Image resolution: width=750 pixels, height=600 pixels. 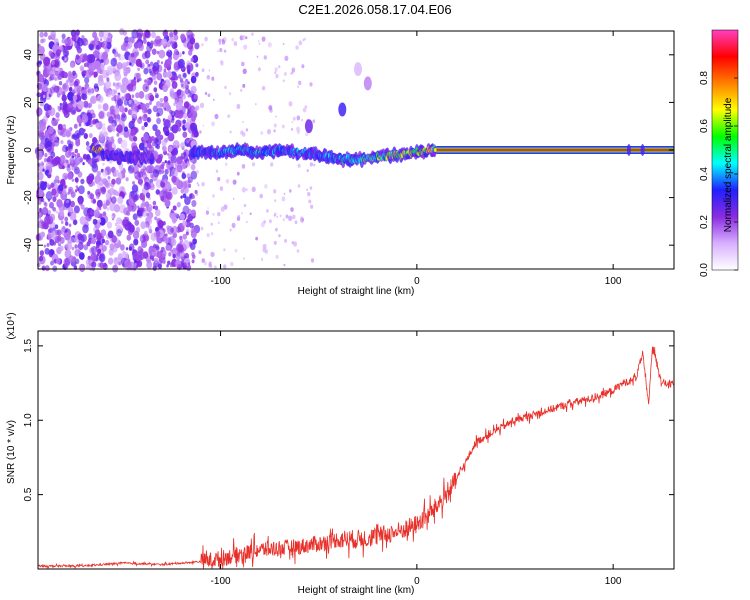 I want to click on x-tick-label: 0, so click(x=417, y=281).